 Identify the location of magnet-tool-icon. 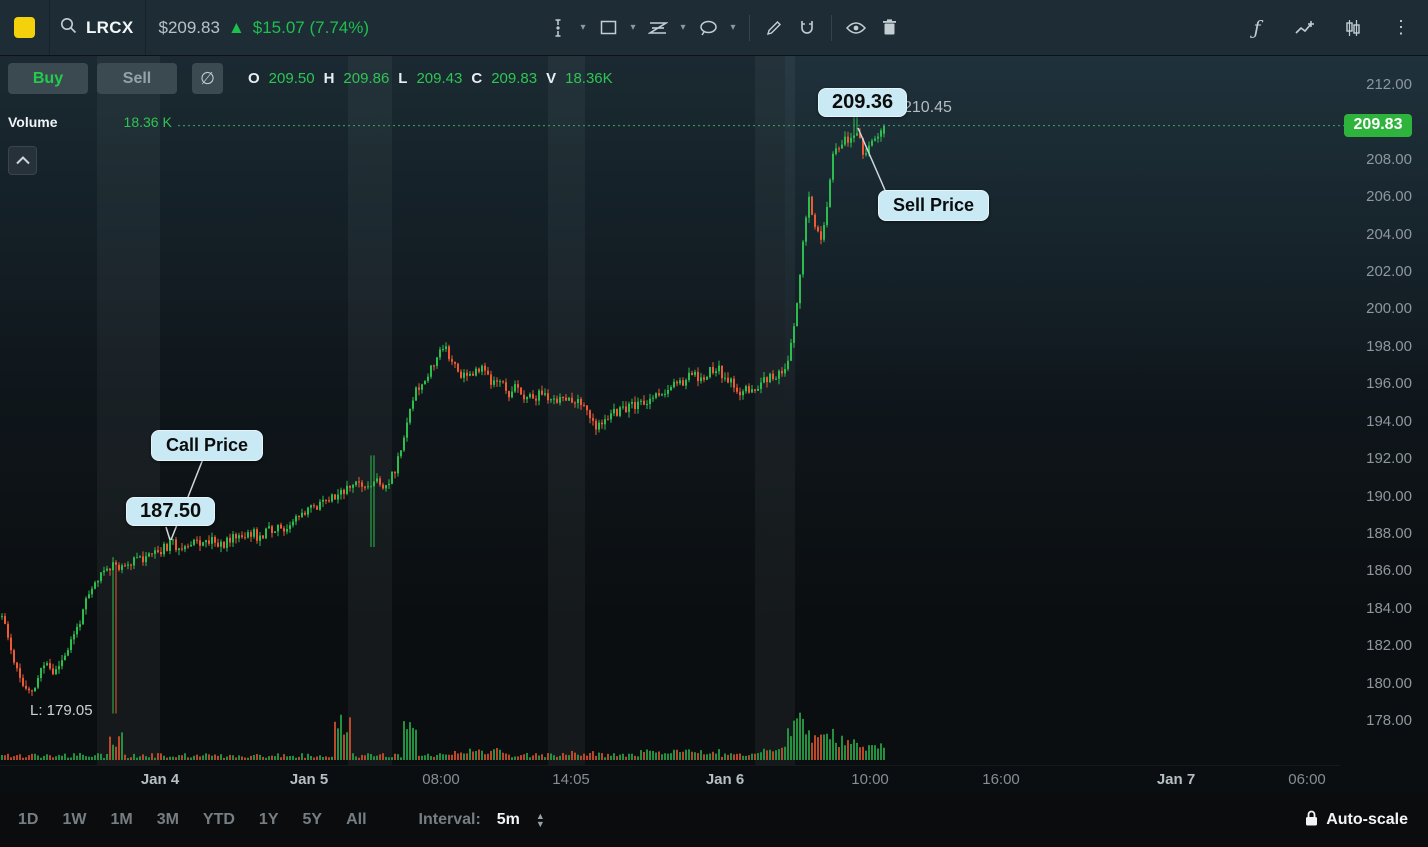
(807, 28).